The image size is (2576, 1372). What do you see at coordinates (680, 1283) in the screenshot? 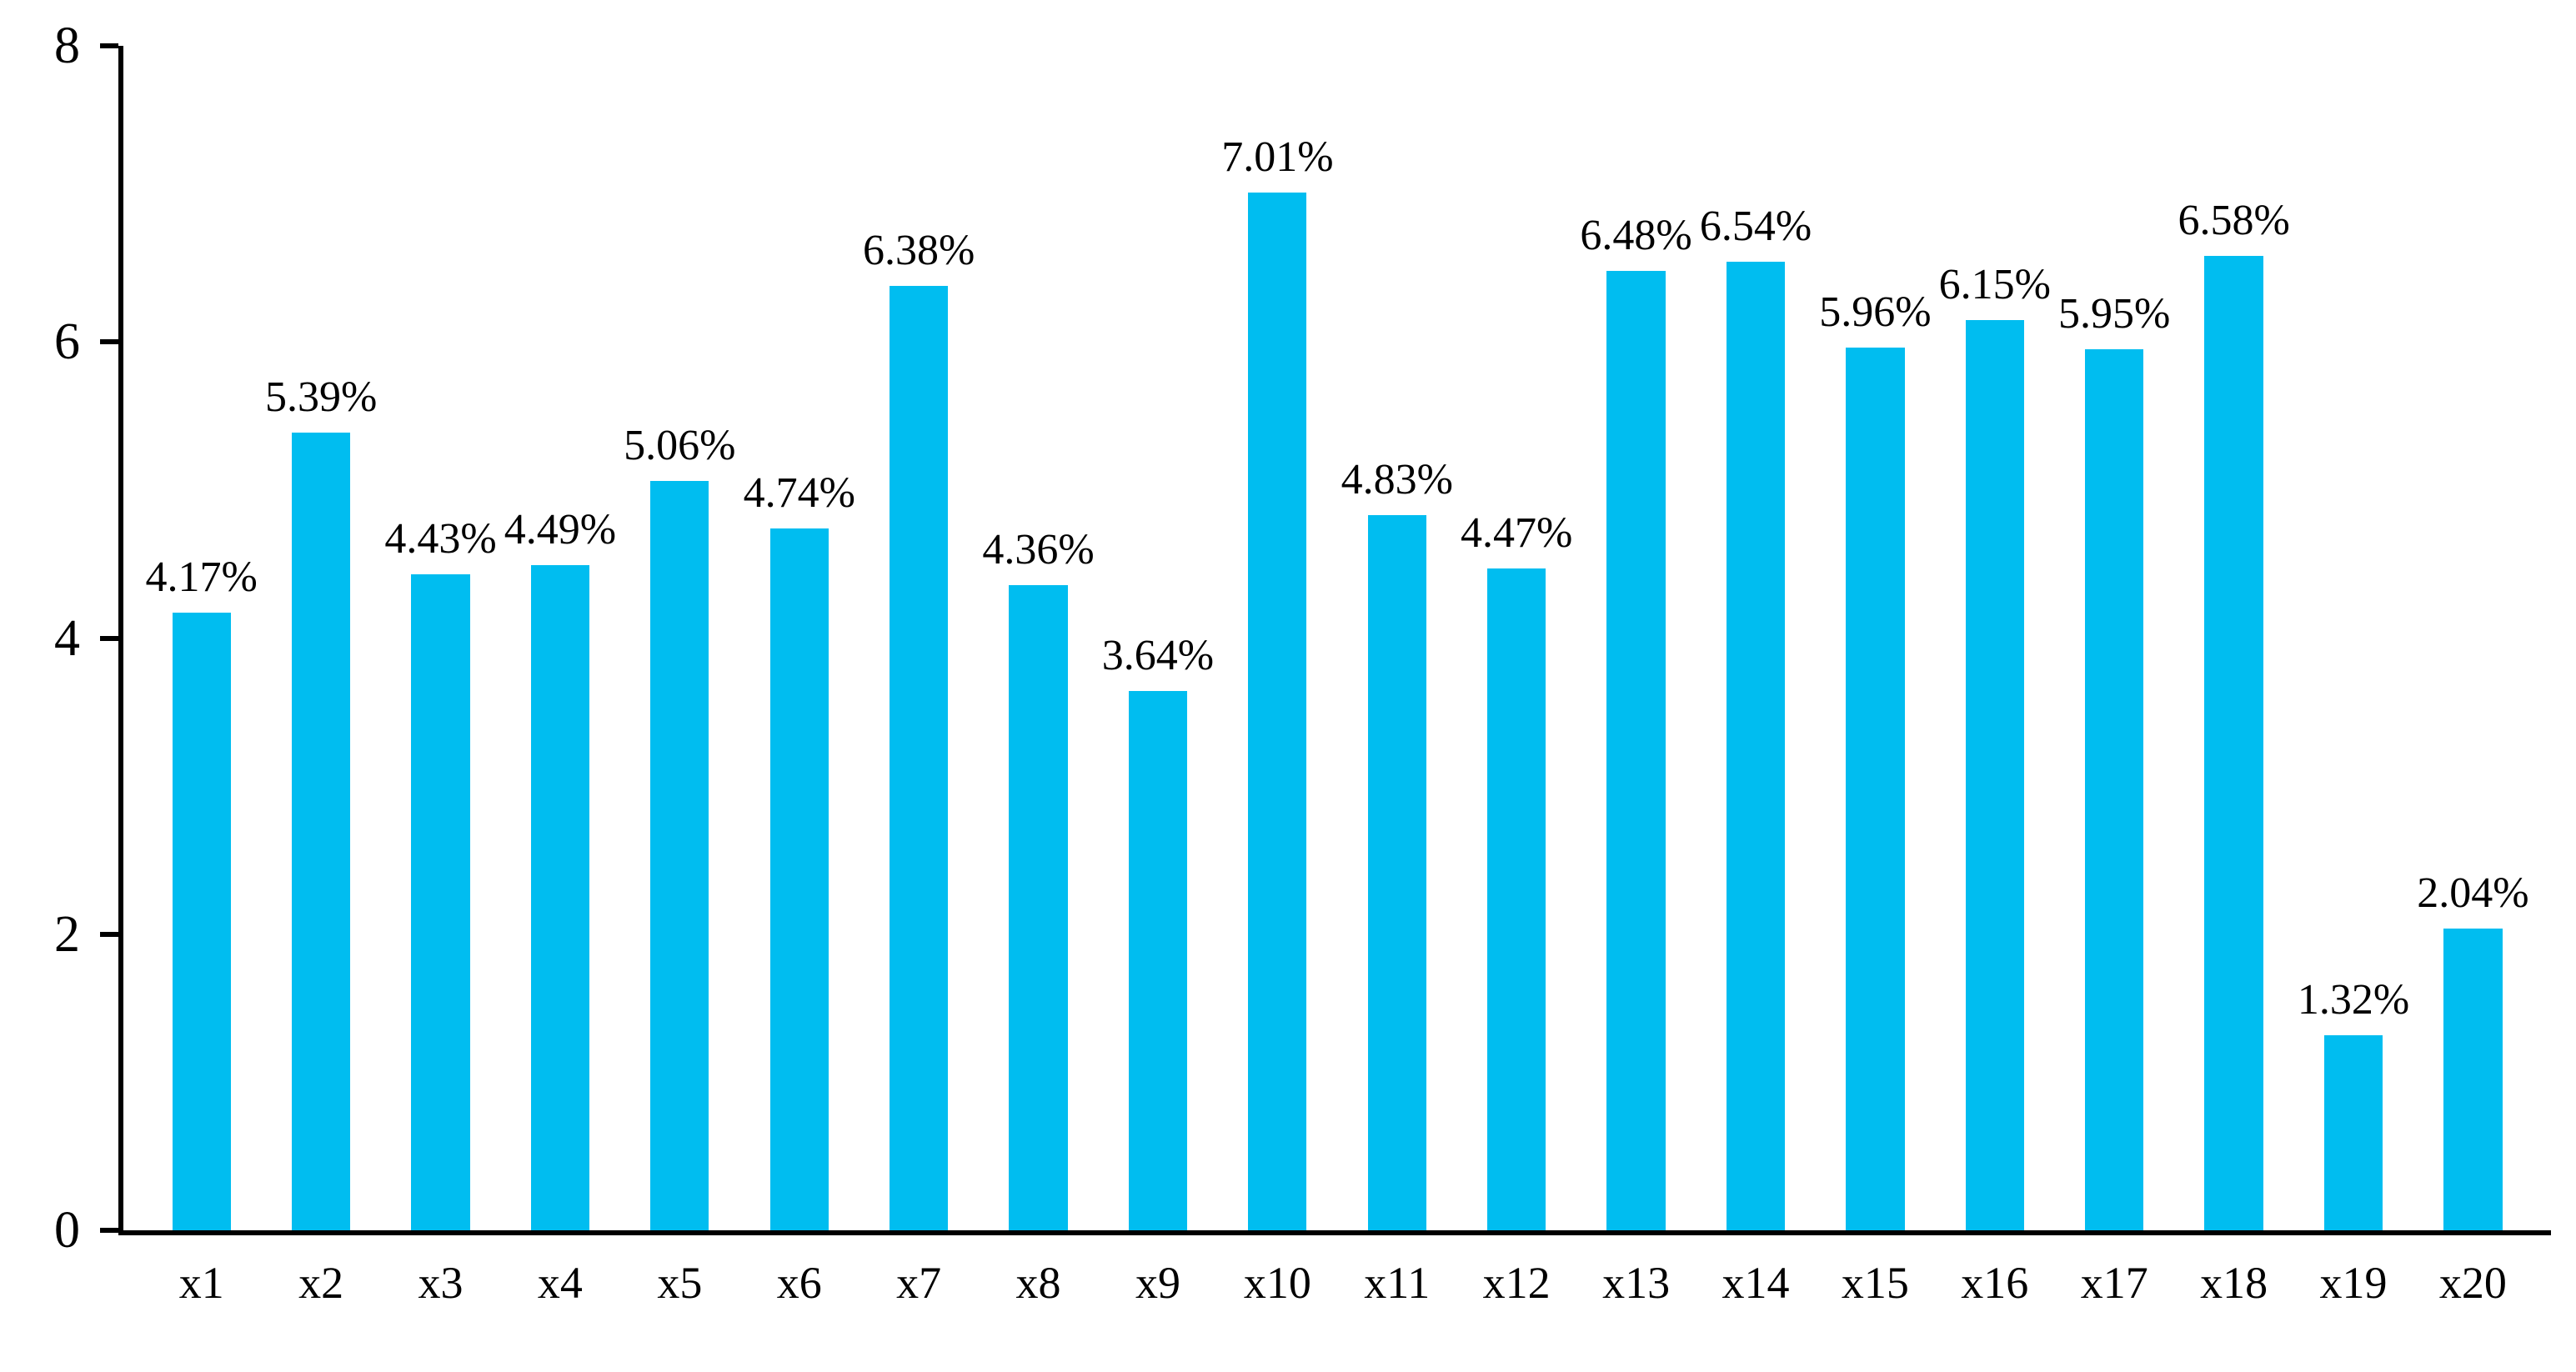
I see `x-tick-label: x5` at bounding box center [680, 1283].